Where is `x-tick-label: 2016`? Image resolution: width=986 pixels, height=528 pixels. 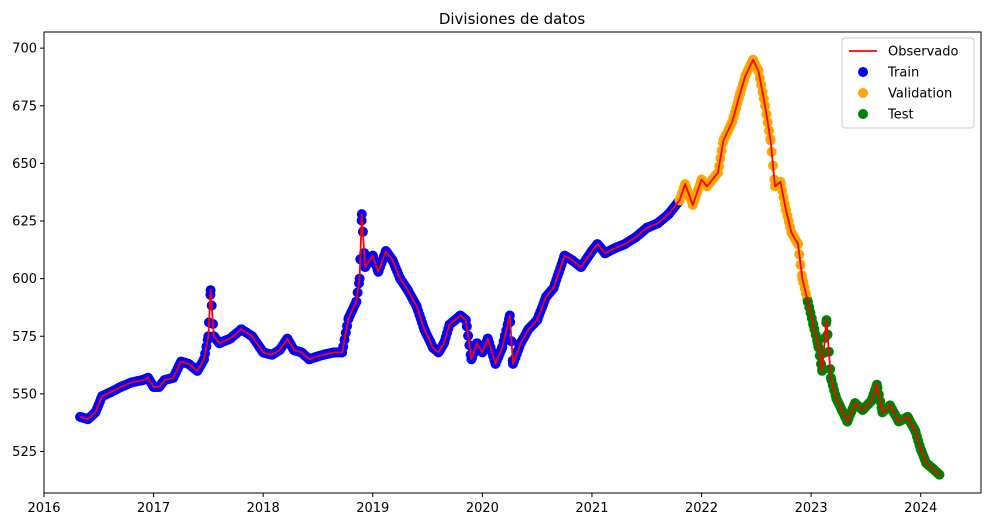 x-tick-label: 2016 is located at coordinates (43, 508).